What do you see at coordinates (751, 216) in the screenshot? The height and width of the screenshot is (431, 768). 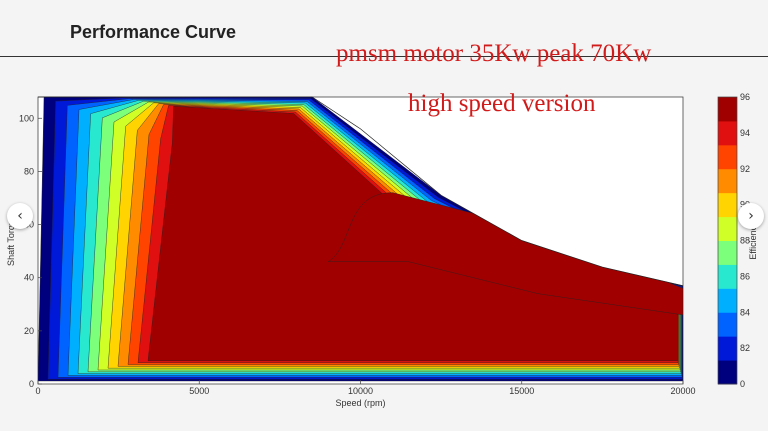 I see `chevron-right-icon: ›` at bounding box center [751, 216].